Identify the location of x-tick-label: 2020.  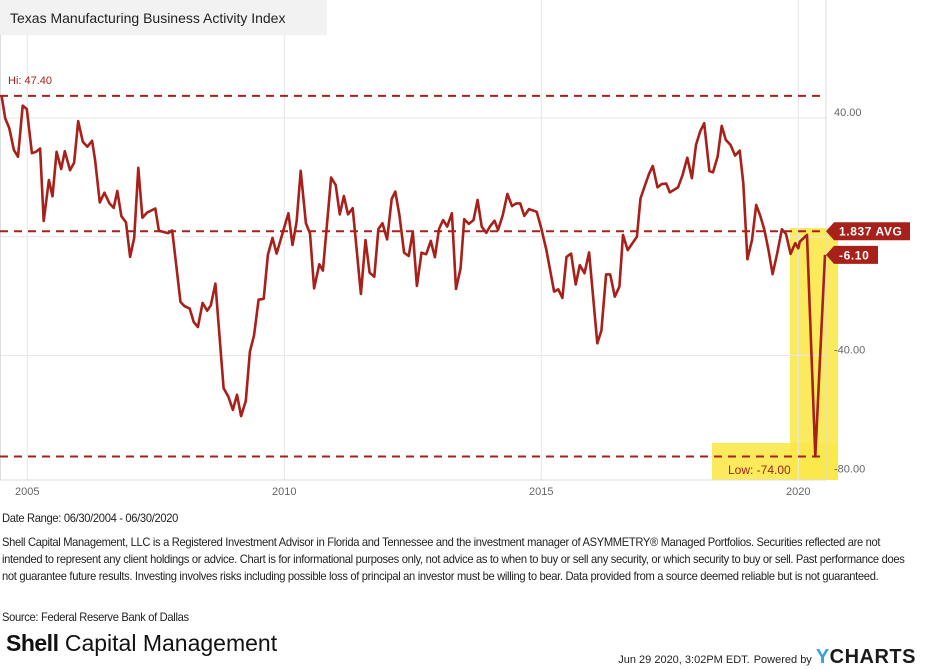
(798, 492).